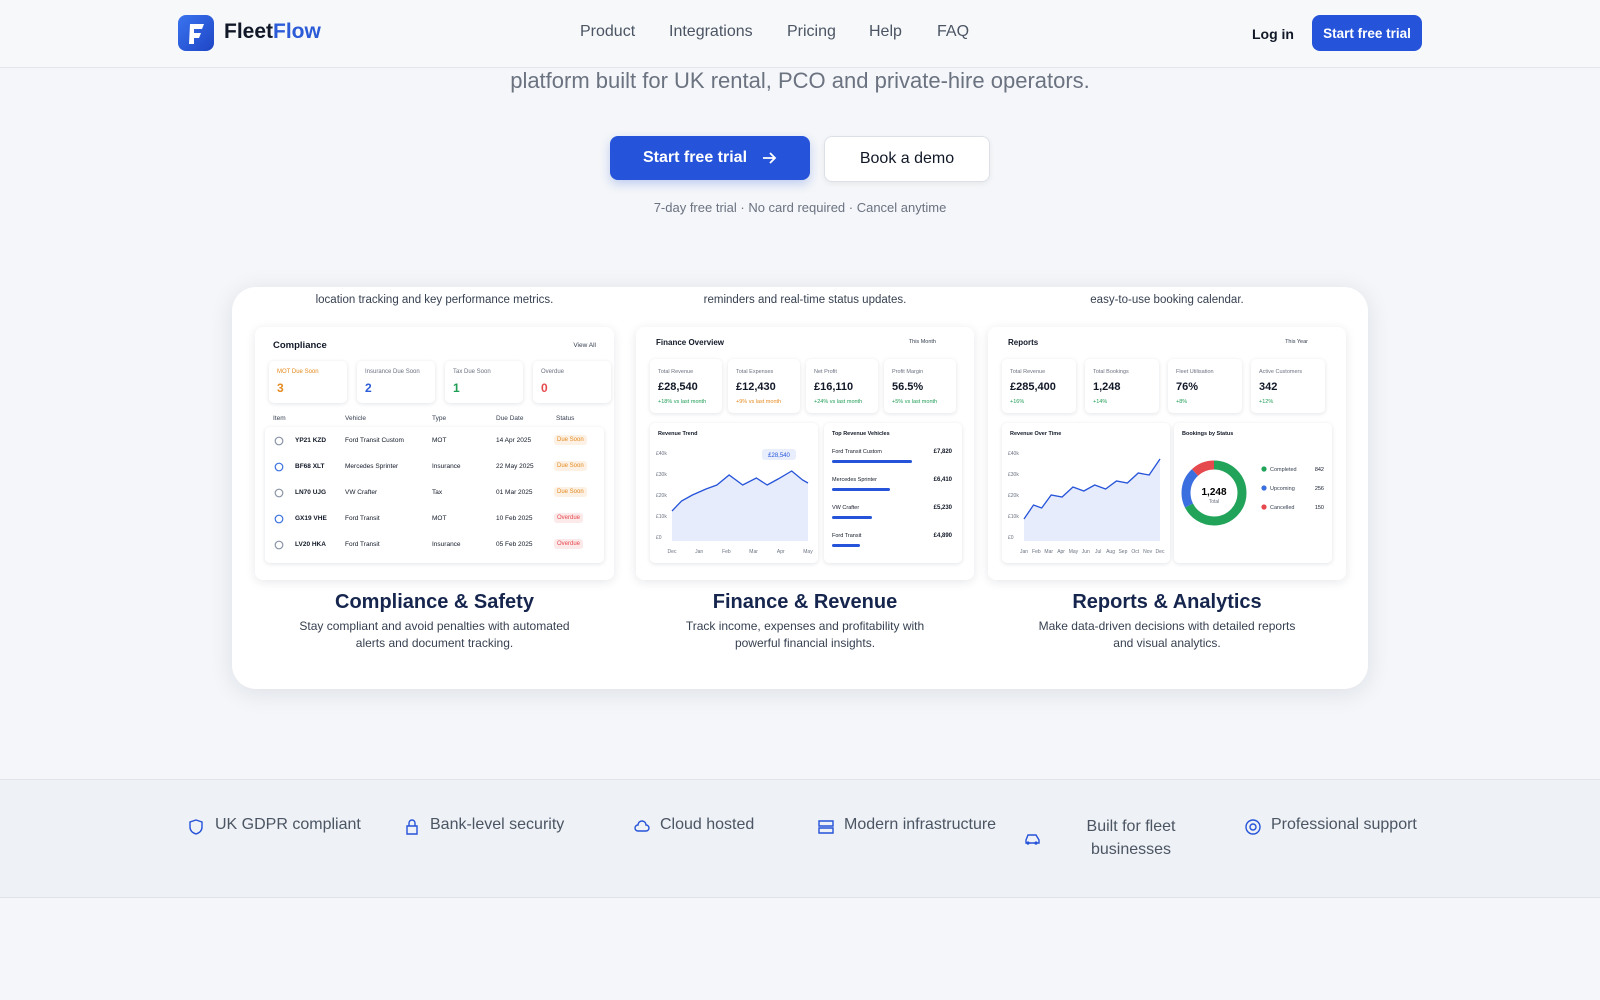 Image resolution: width=1600 pixels, height=1000 pixels. What do you see at coordinates (514, 440) in the screenshot?
I see `table-cell: 14 Apr 2025` at bounding box center [514, 440].